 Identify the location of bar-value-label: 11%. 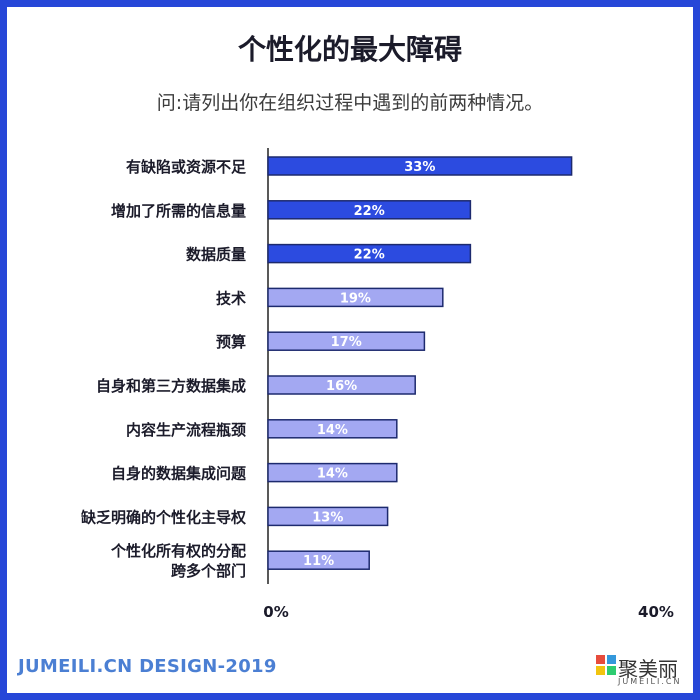
(318, 561).